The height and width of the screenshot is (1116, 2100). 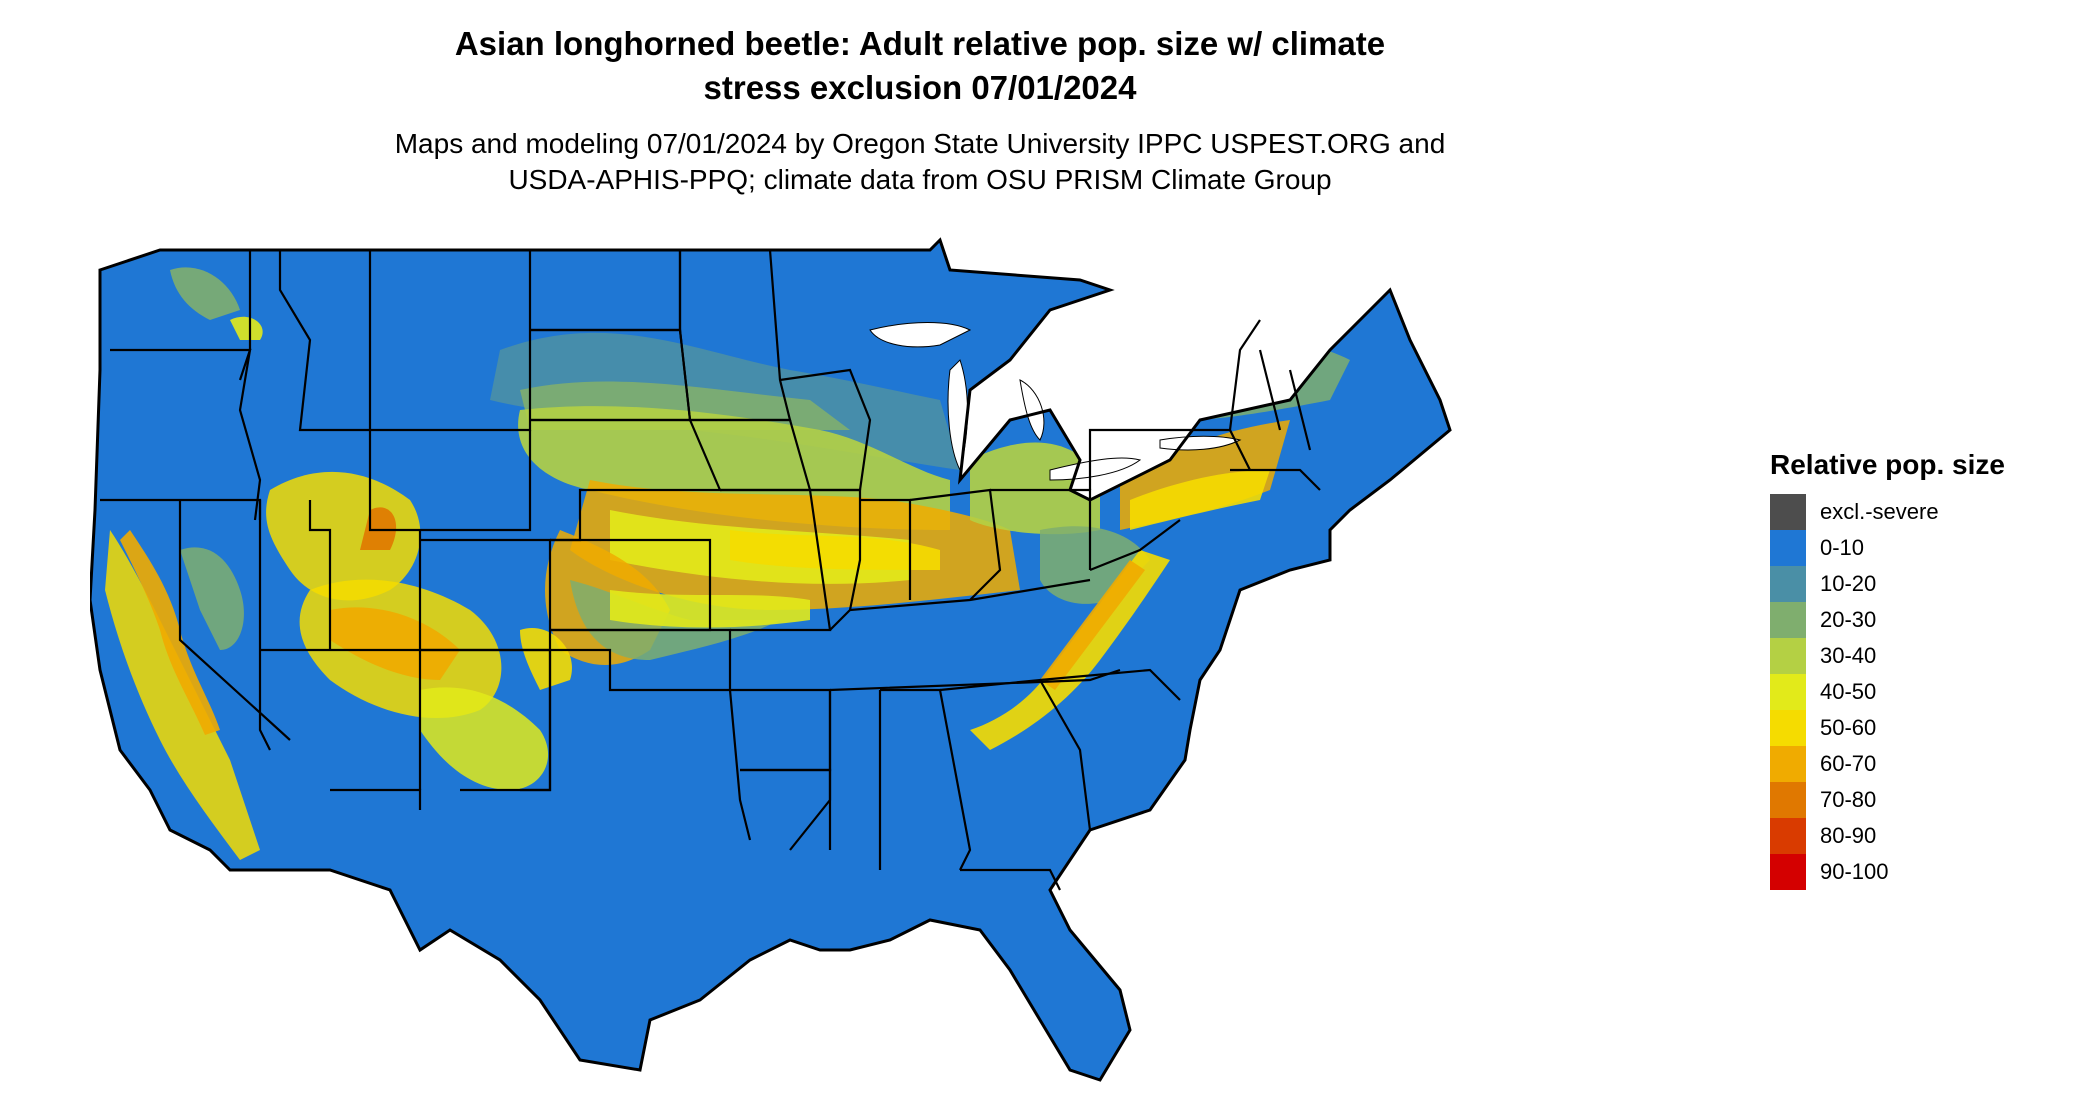 I want to click on legend-item: excl.-severe, so click(x=1887, y=512).